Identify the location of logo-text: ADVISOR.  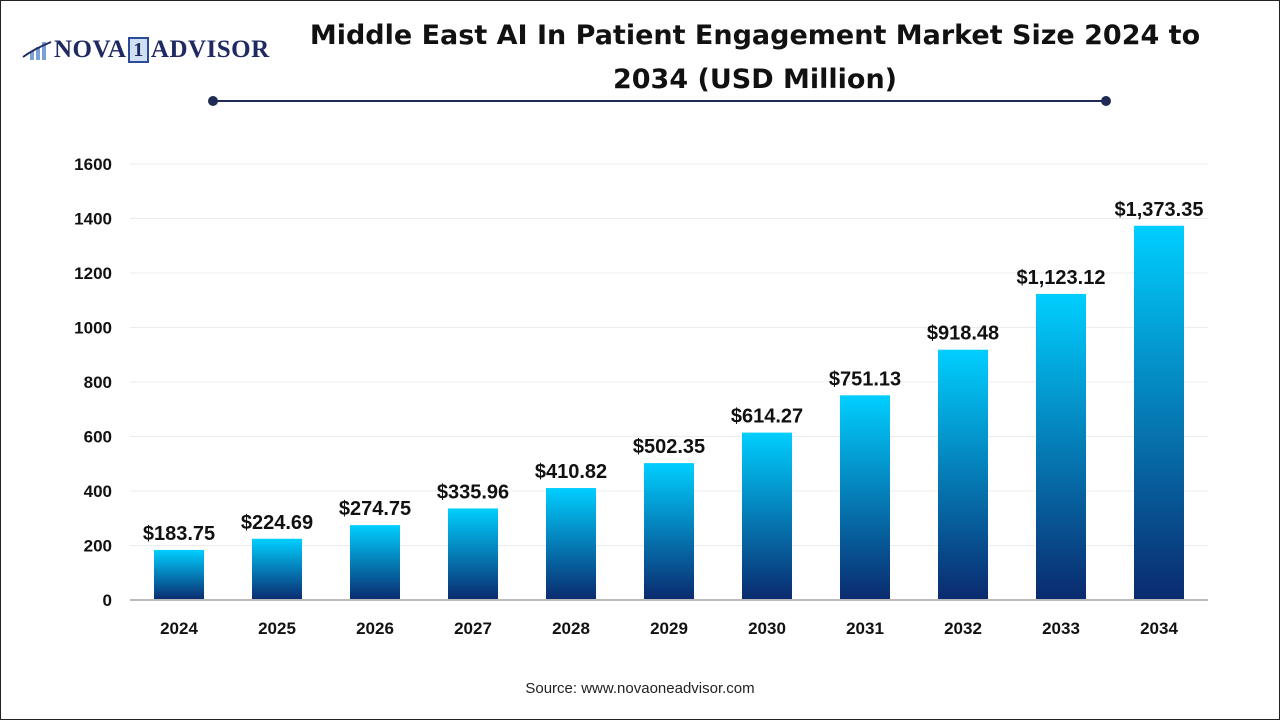
(210, 49).